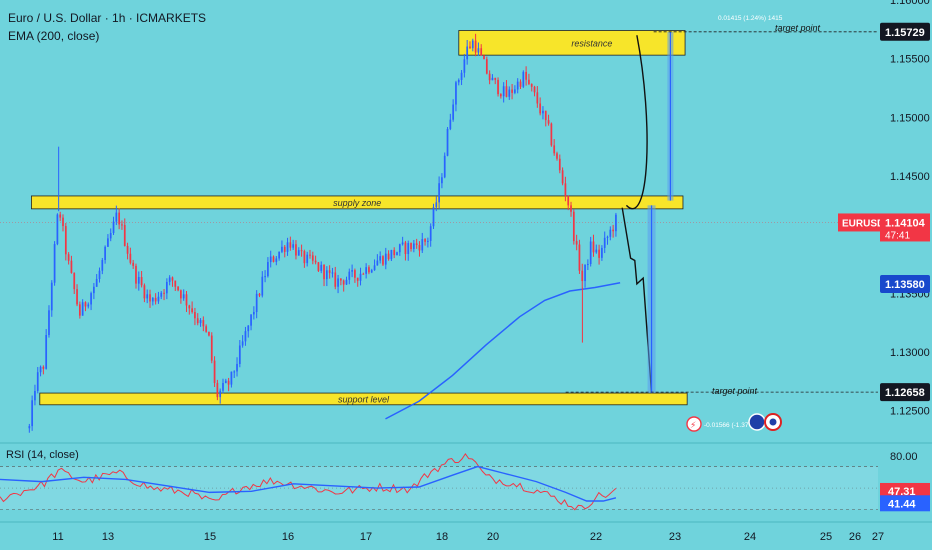 The width and height of the screenshot is (932, 550). I want to click on target-upper-tag-bg, so click(905, 31).